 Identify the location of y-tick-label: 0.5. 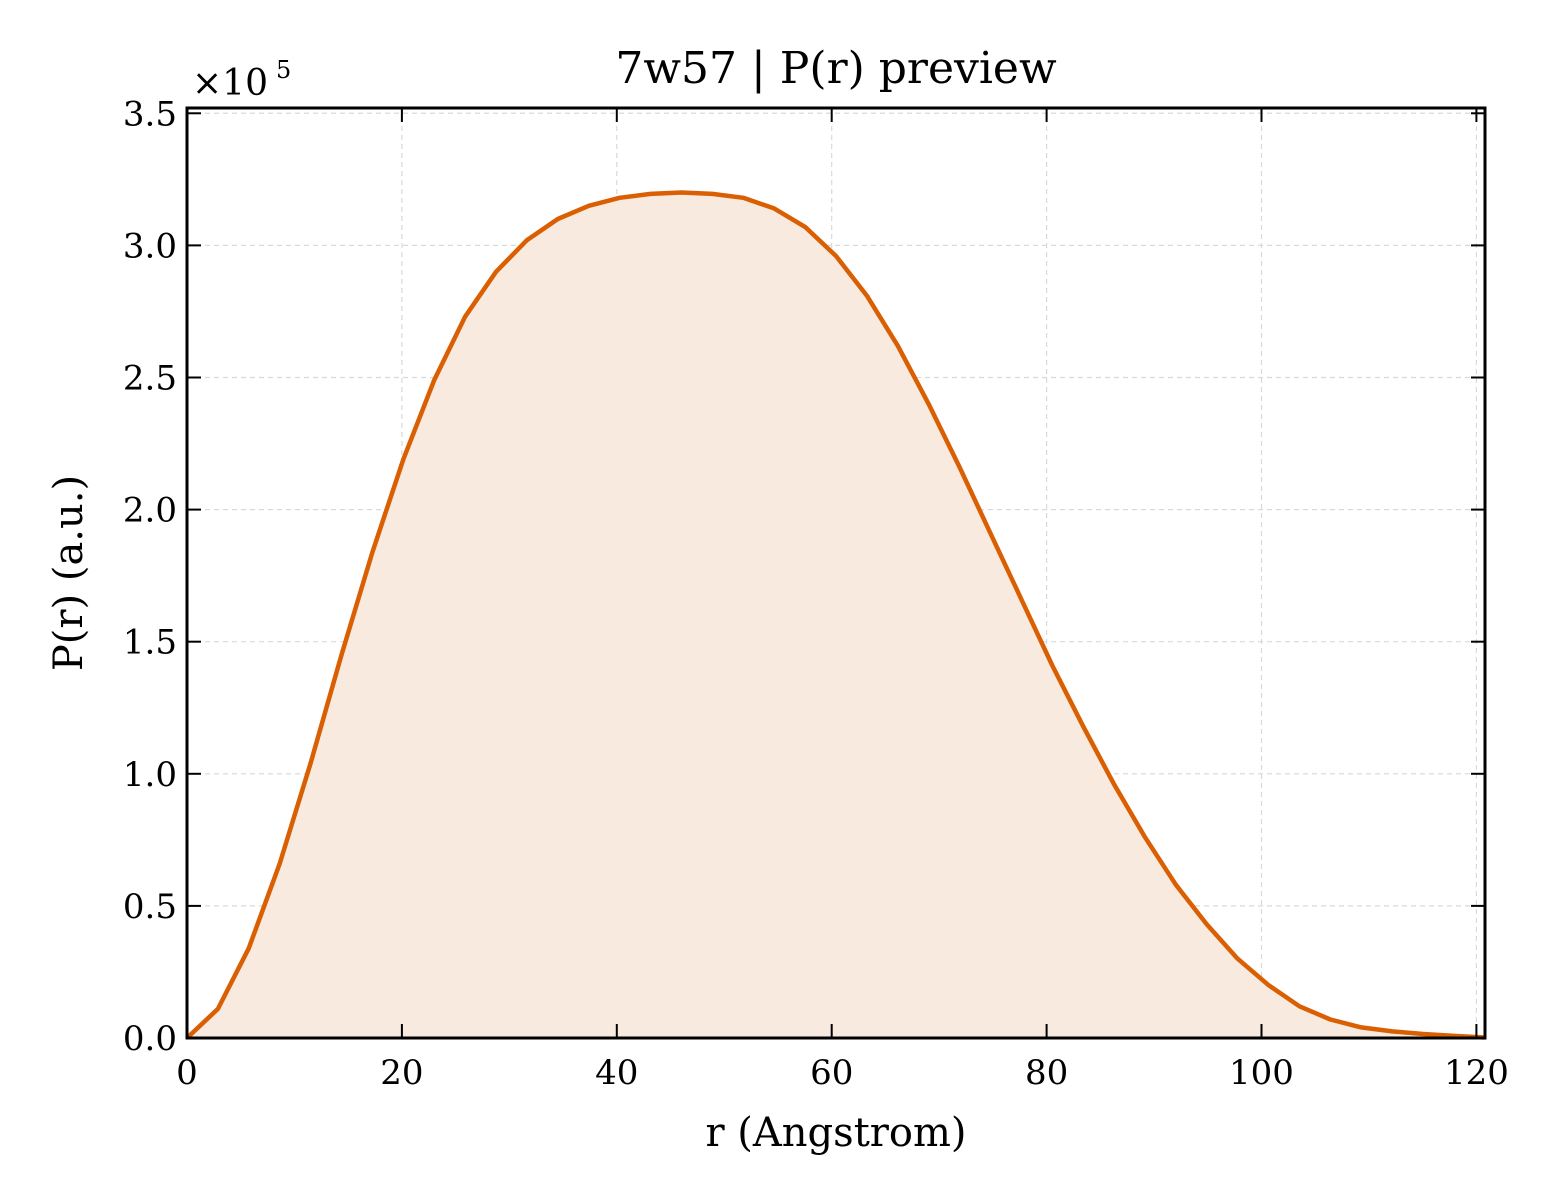
(150, 907).